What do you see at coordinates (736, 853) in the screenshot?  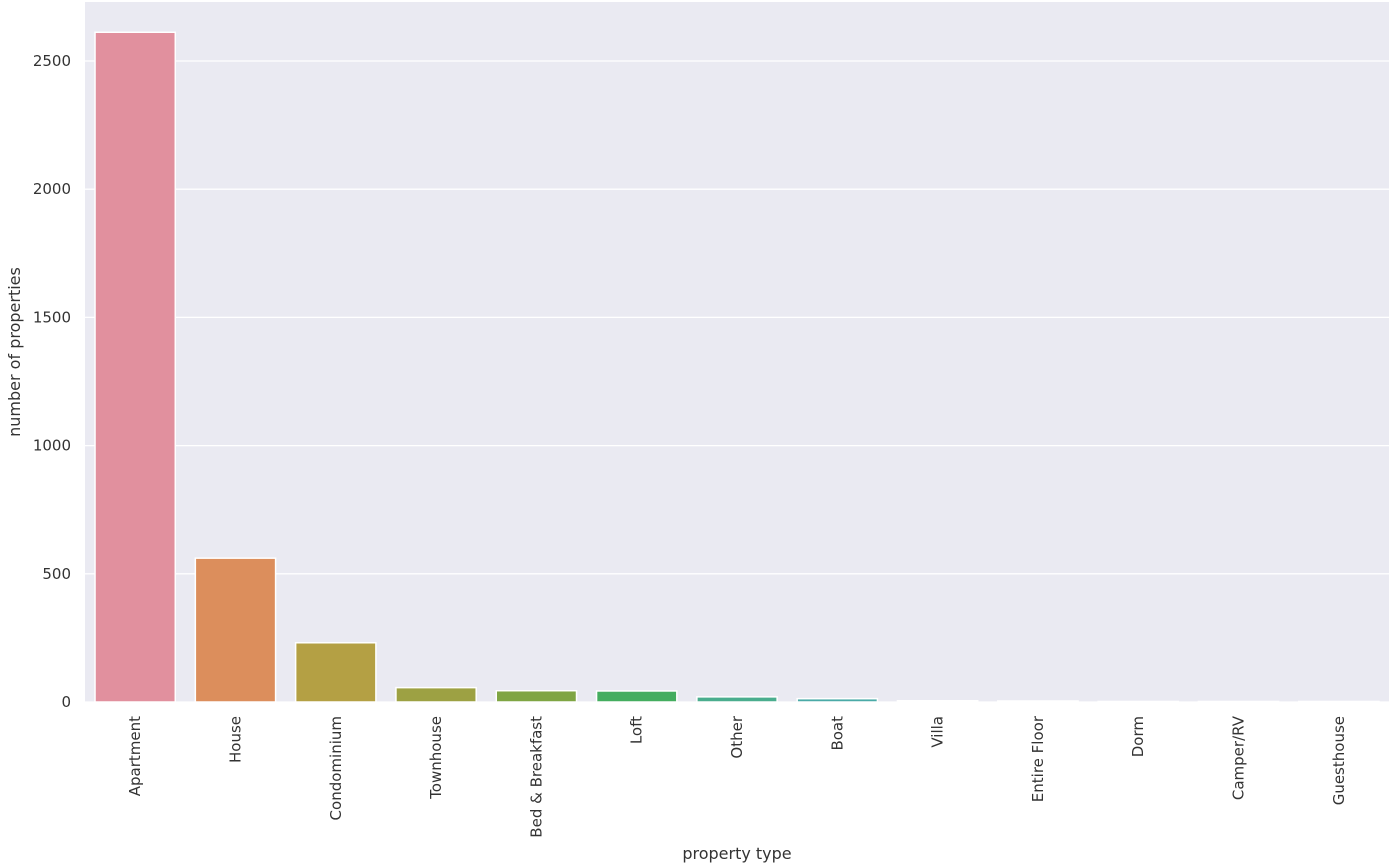 I see `x-axis-label: property type` at bounding box center [736, 853].